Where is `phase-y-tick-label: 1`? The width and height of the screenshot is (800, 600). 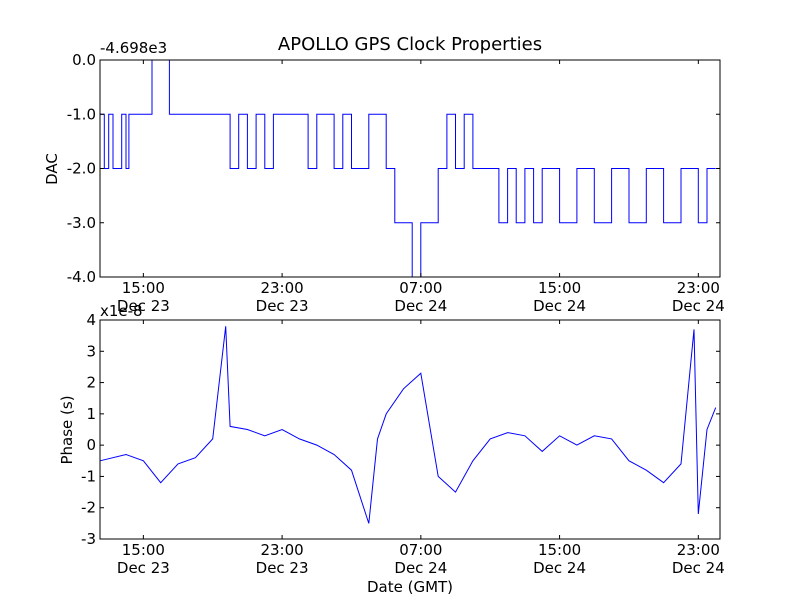
phase-y-tick-label: 1 is located at coordinates (91, 414).